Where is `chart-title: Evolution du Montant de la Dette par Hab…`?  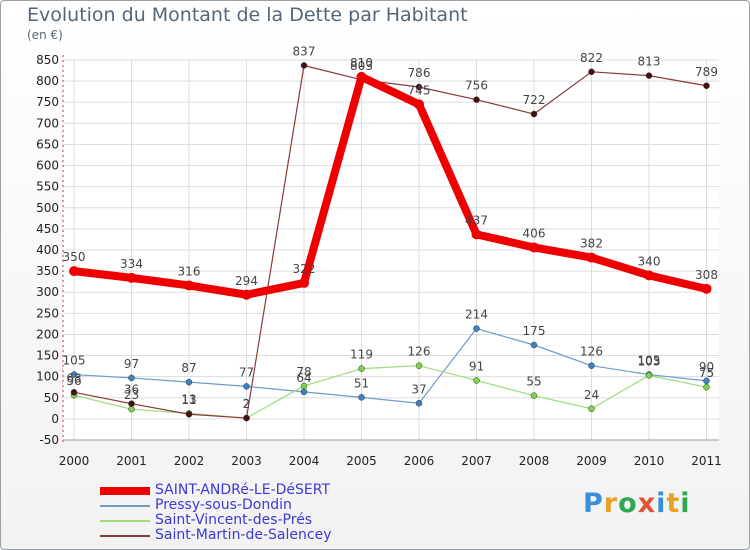 chart-title: Evolution du Montant de la Dette par Hab… is located at coordinates (247, 15).